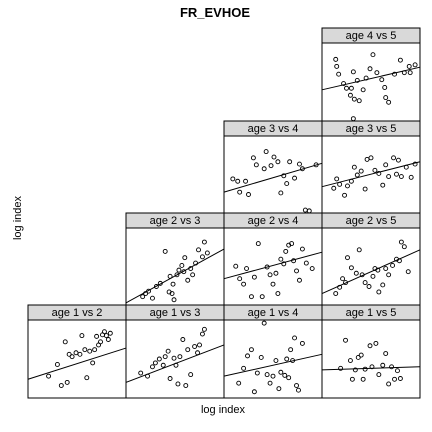 The image size is (432, 432). Describe the element at coordinates (273, 129) in the screenshot. I see `panel-strip-label: age 3 vs 4` at that location.